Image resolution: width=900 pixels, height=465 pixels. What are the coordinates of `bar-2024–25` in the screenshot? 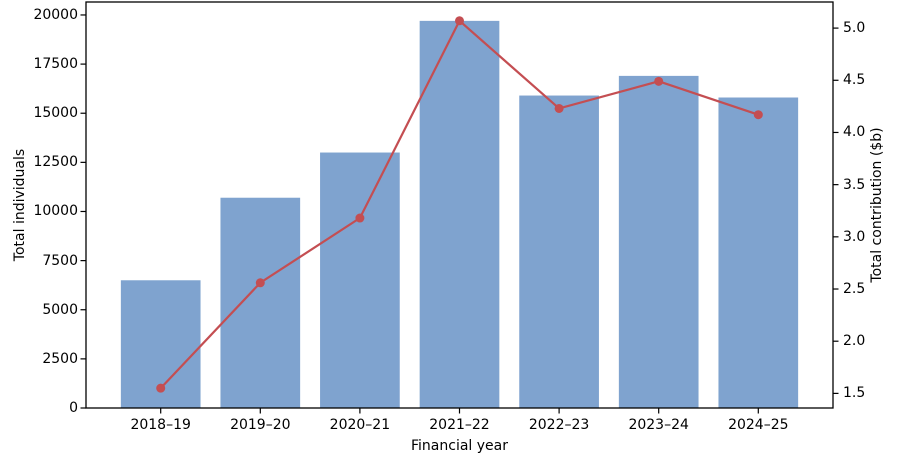 It's located at (758, 253).